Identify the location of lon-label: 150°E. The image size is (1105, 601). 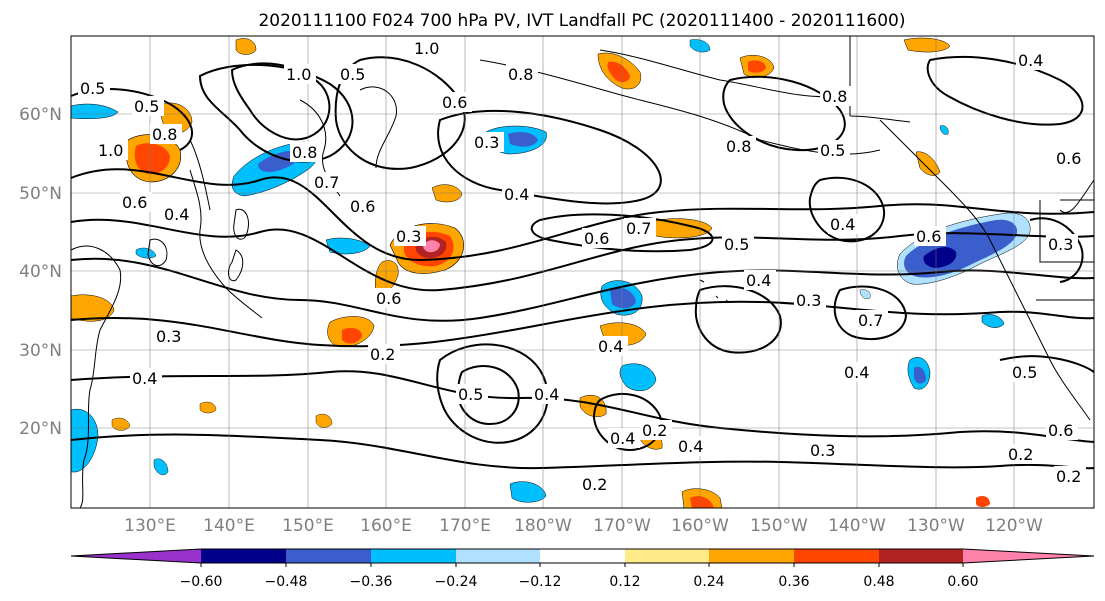
(308, 526).